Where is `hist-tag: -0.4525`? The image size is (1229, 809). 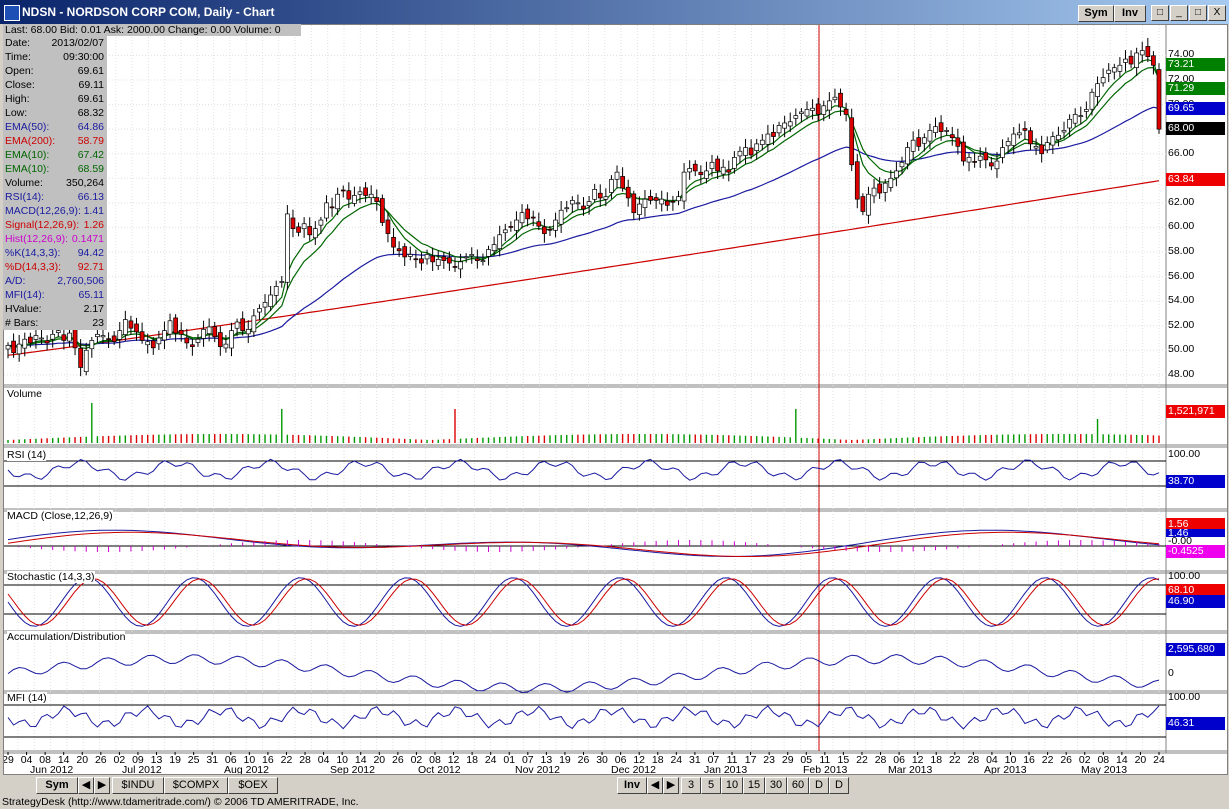
hist-tag: -0.4525 is located at coordinates (1195, 551).